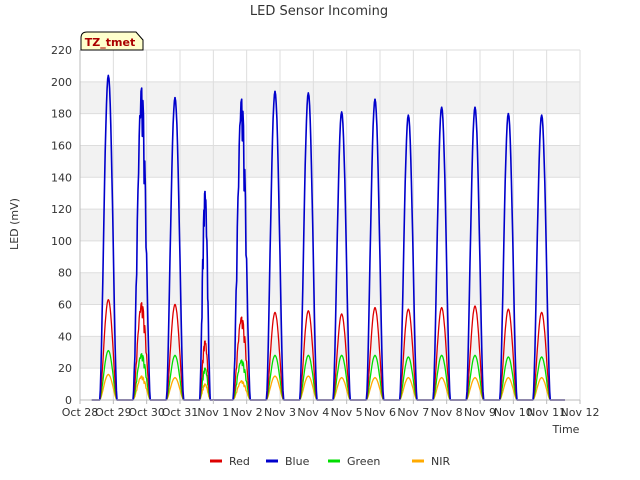 This screenshot has width=640, height=480. I want to click on y-tick-label: 180, so click(61, 114).